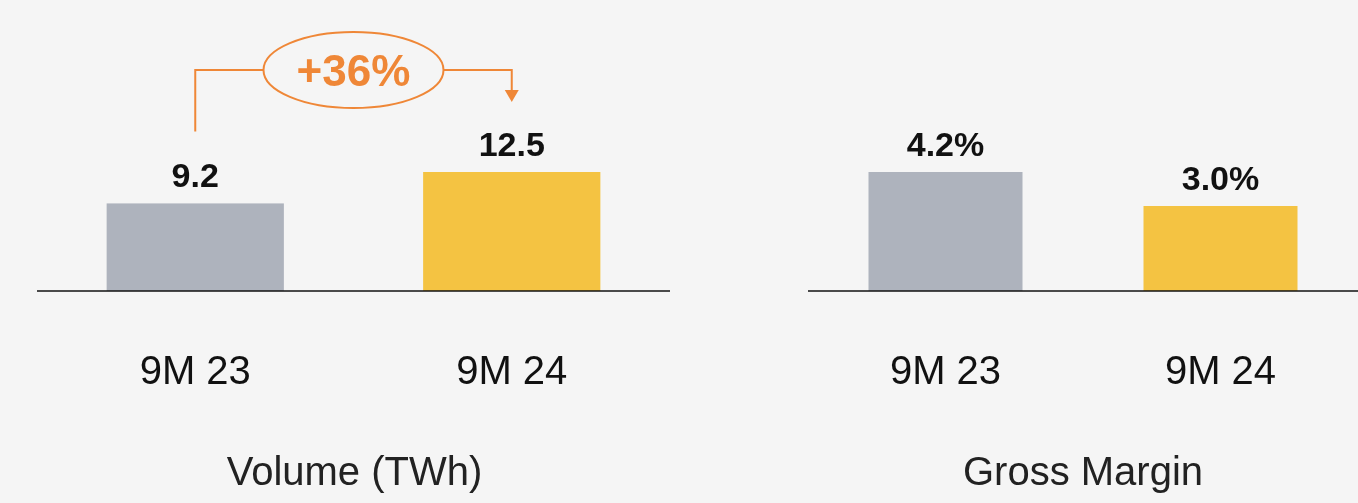 This screenshot has width=1358, height=503. Describe the element at coordinates (353, 70) in the screenshot. I see `text: +36%` at that location.